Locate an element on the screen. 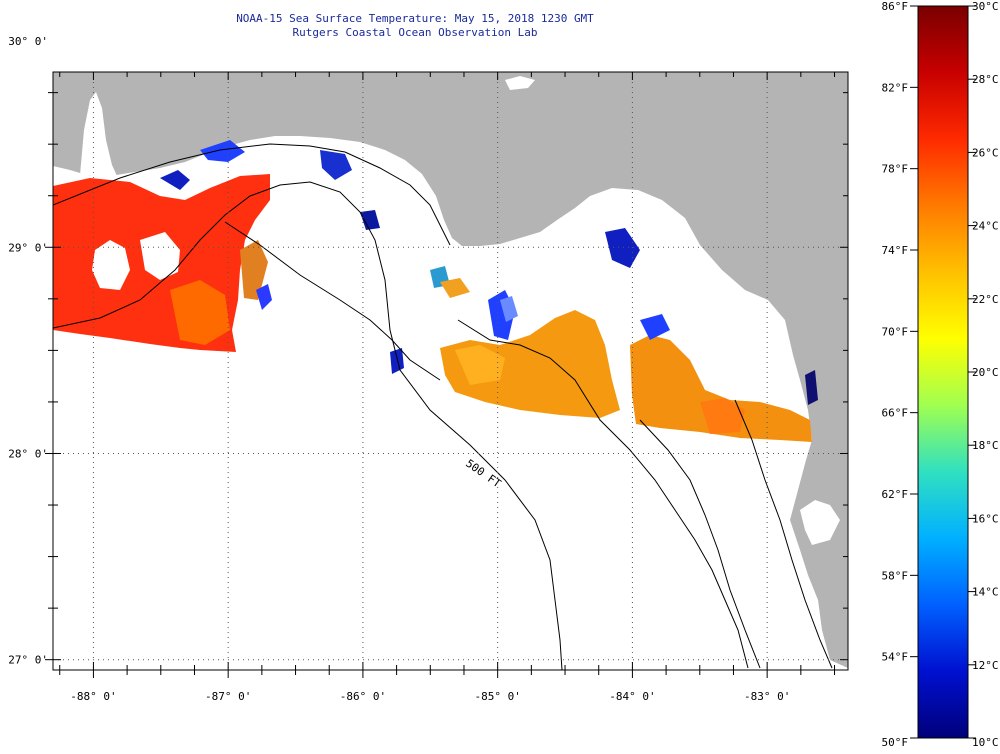 Image resolution: width=1000 pixels, height=754 pixels. cb-label-c: 14°C is located at coordinates (985, 592).